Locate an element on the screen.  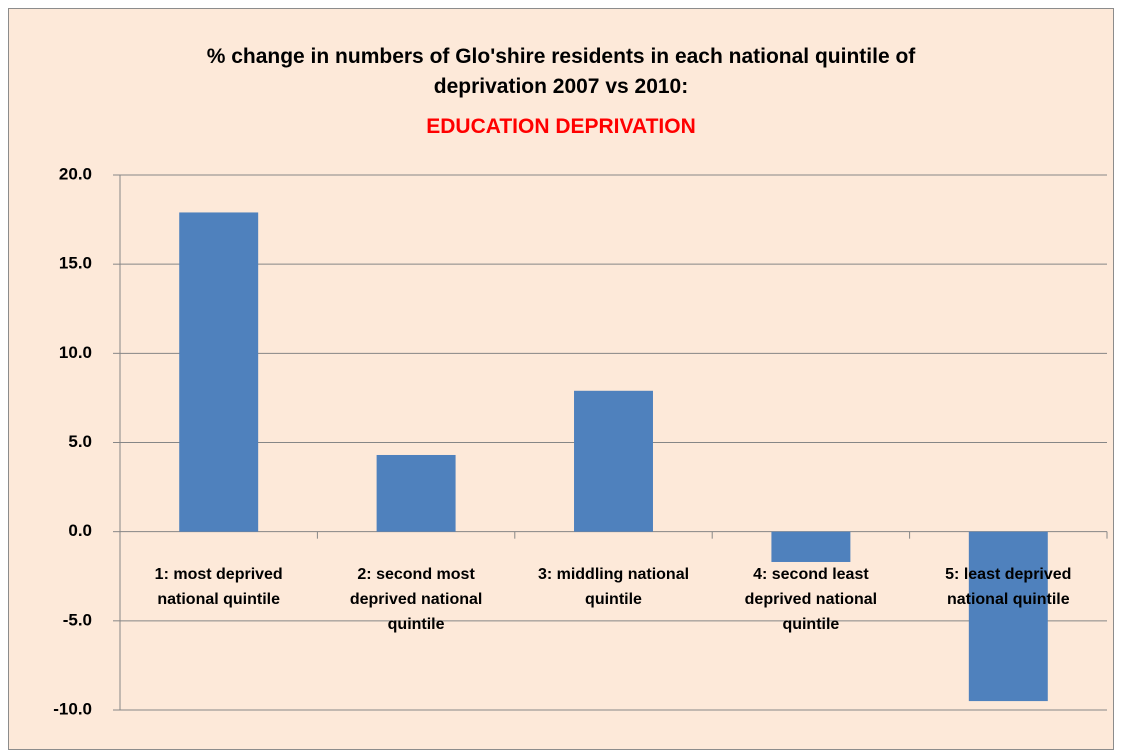
y-tick-label: 15.0 is located at coordinates (75, 263).